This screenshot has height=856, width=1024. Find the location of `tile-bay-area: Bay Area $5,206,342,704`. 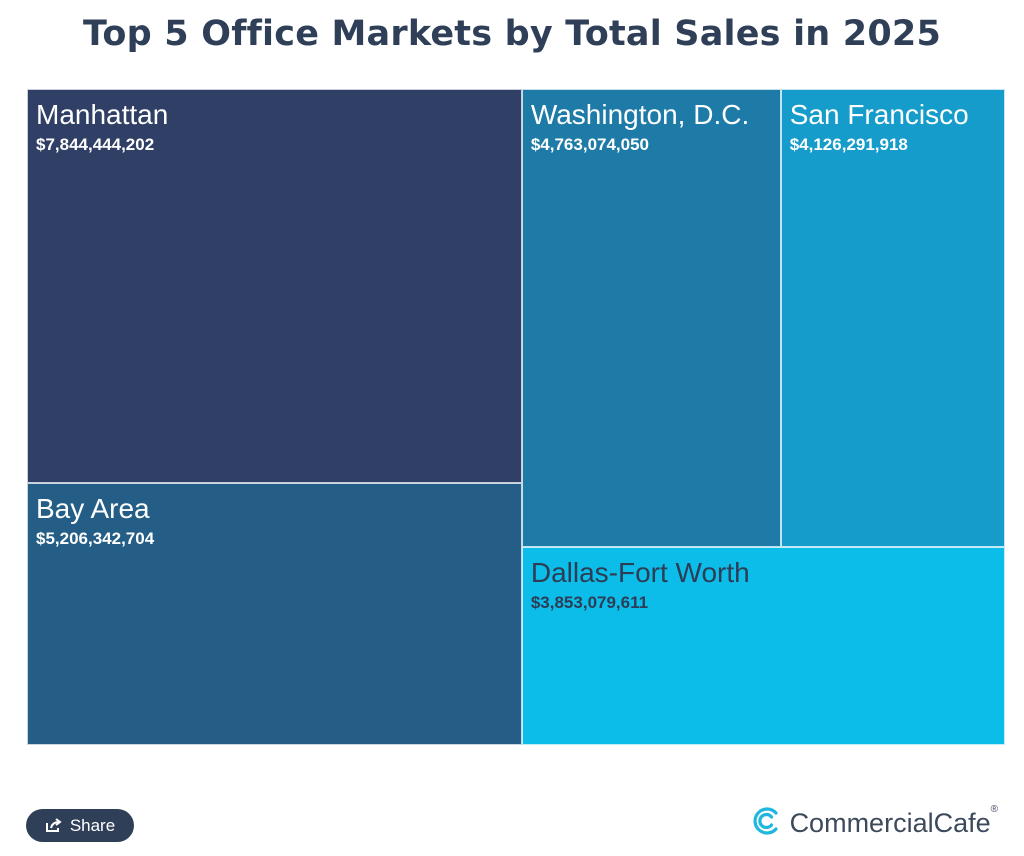

tile-bay-area: Bay Area $5,206,342,704 is located at coordinates (274, 614).